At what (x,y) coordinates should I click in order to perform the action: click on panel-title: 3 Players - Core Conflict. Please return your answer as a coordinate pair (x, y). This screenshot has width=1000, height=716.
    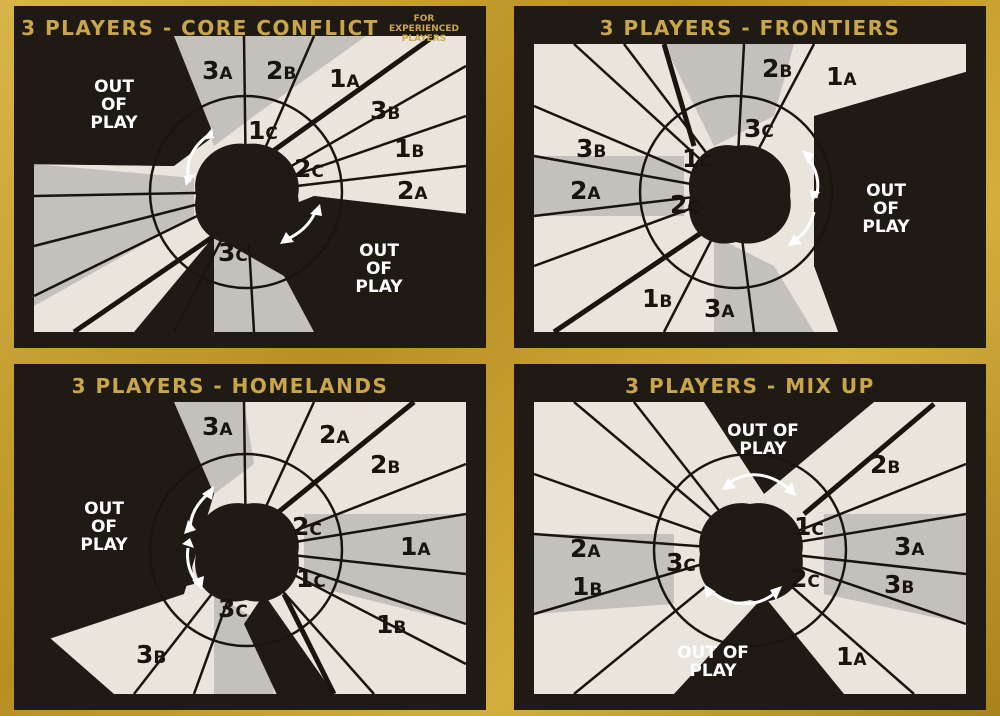
    Looking at the image, I should click on (200, 28).